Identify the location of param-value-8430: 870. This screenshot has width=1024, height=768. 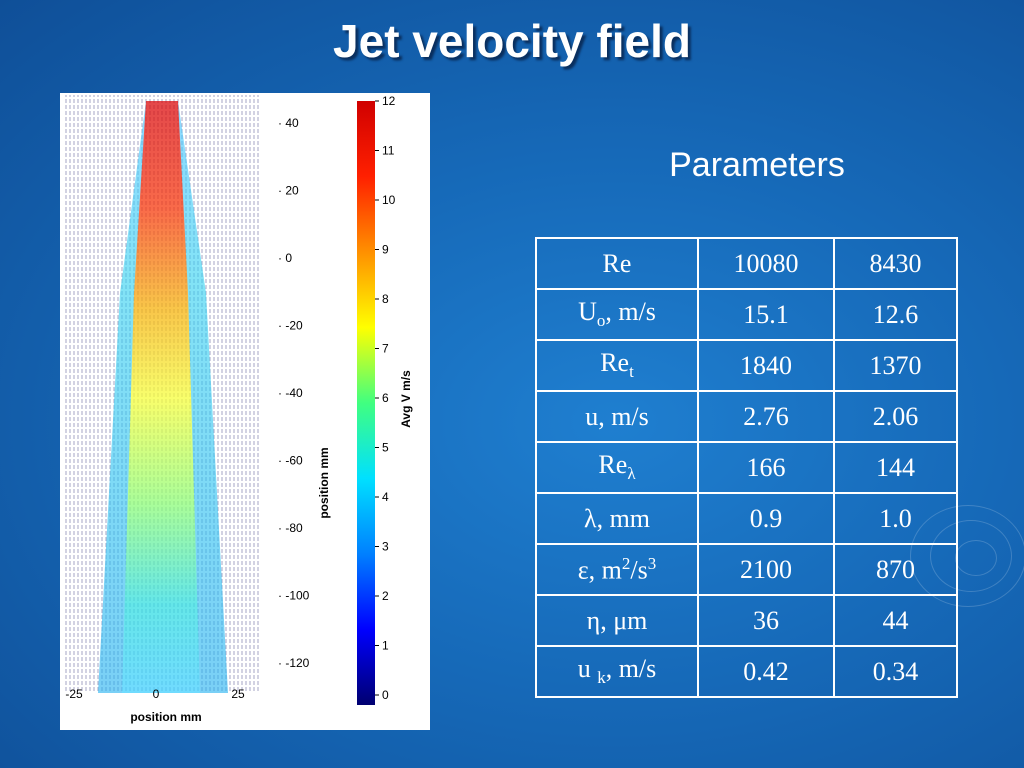
(895, 569).